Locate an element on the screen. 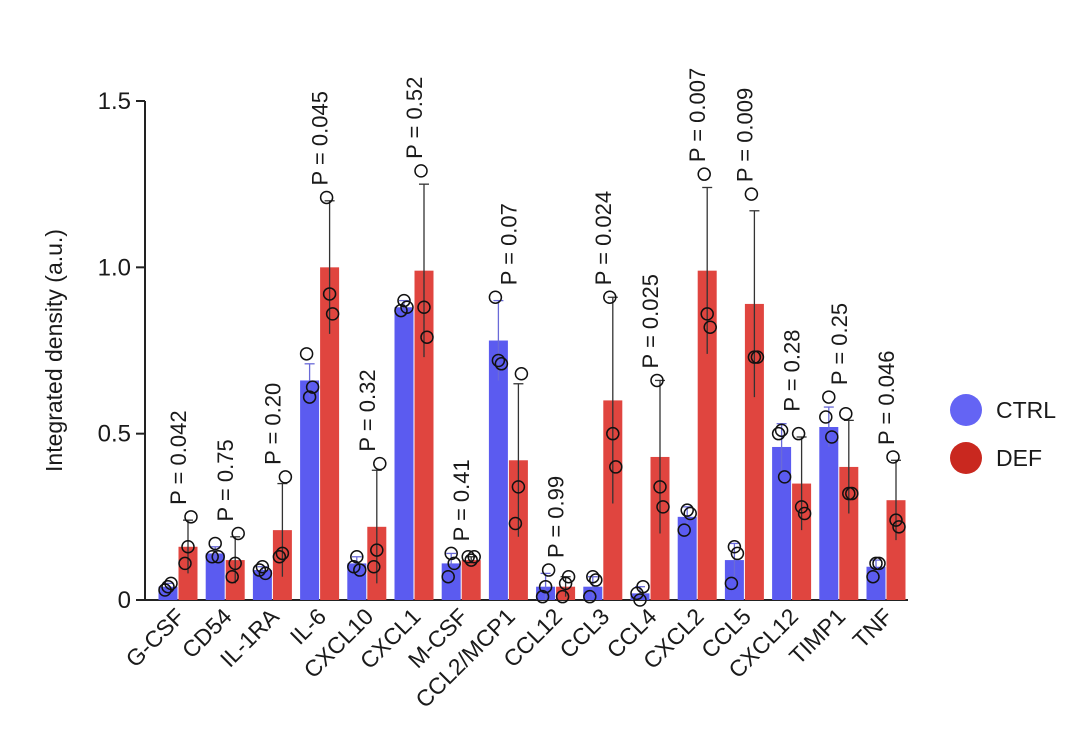 This screenshot has height=752, width=1080. p-value-label: P = 0.32 is located at coordinates (367, 410).